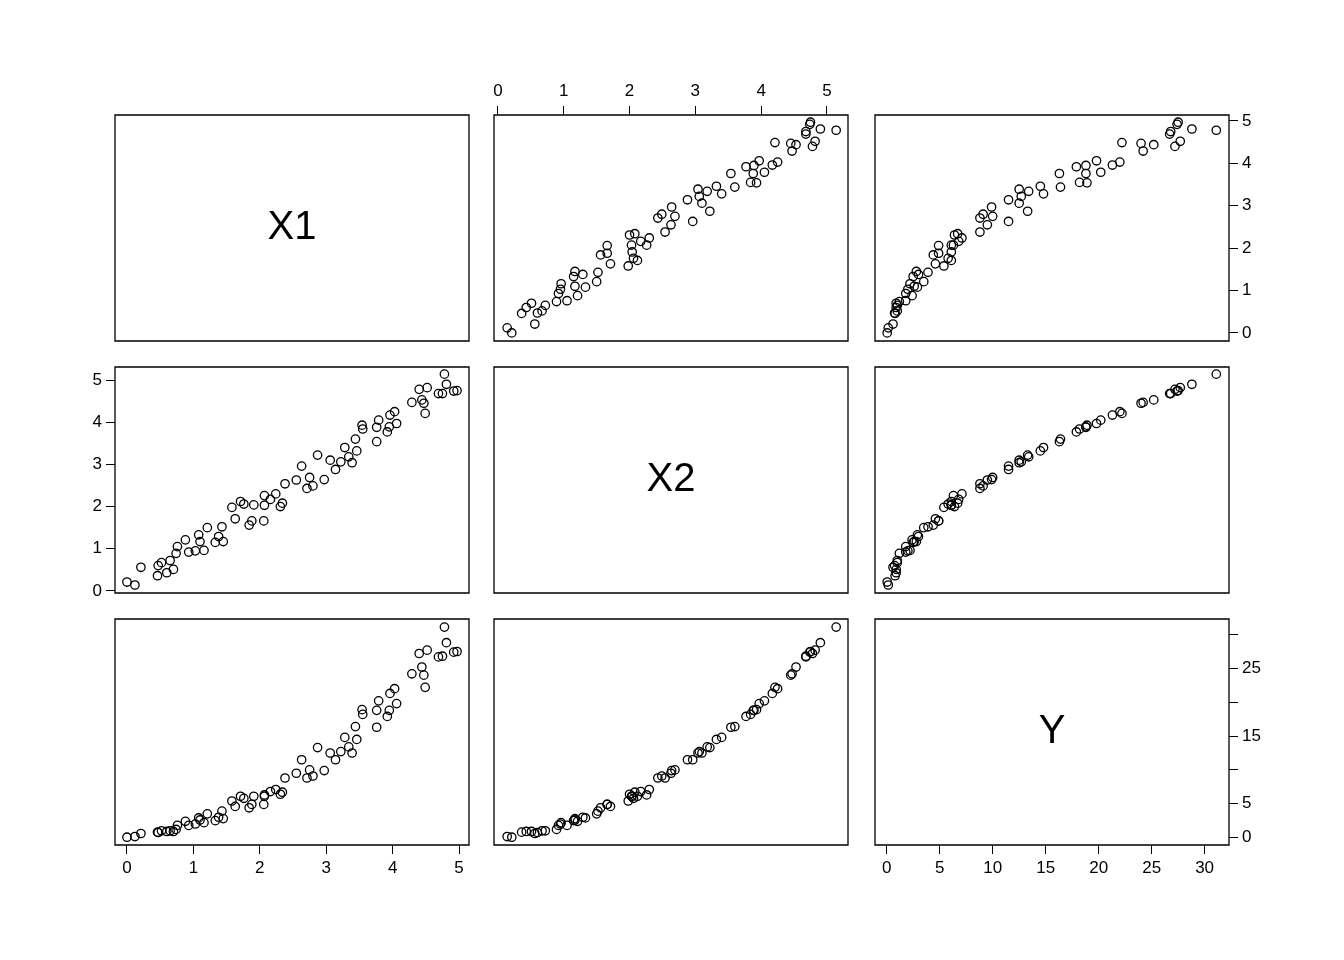 The width and height of the screenshot is (1344, 960). I want to click on y-tick-label: 25, so click(1251, 668).